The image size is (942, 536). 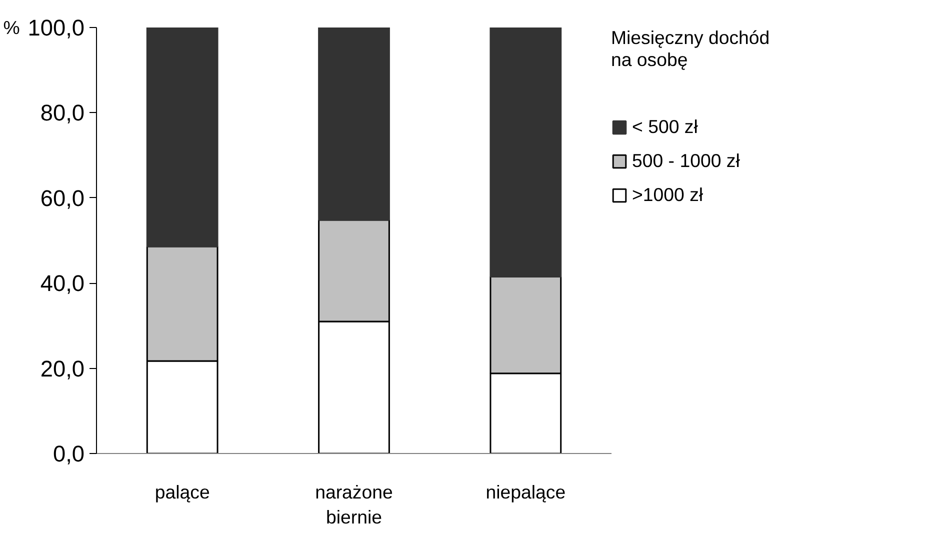 I want to click on x-tick-label: narażone biernie, so click(x=354, y=505).